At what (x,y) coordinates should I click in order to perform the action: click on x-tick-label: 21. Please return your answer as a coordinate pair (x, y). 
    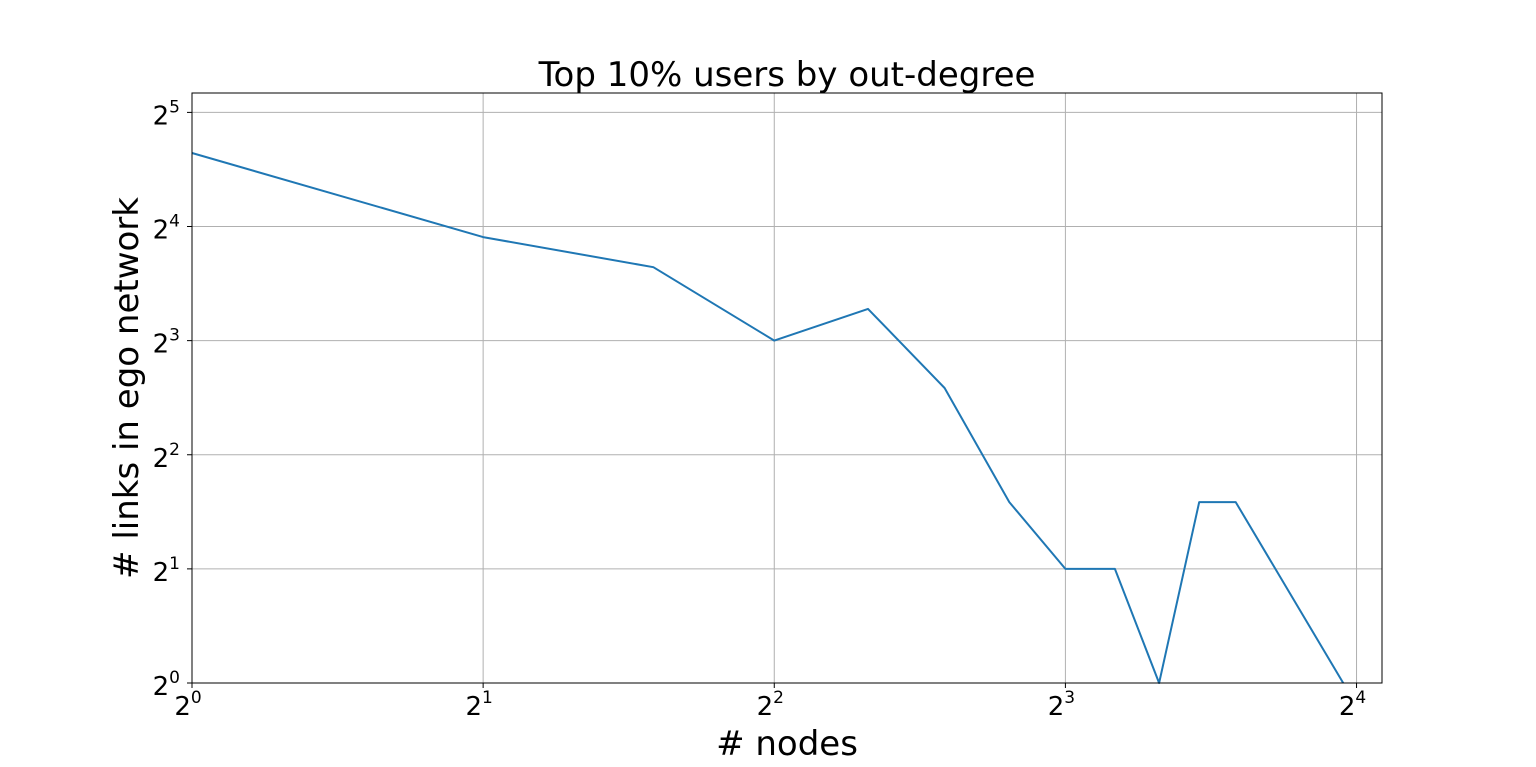
    Looking at the image, I should click on (478, 705).